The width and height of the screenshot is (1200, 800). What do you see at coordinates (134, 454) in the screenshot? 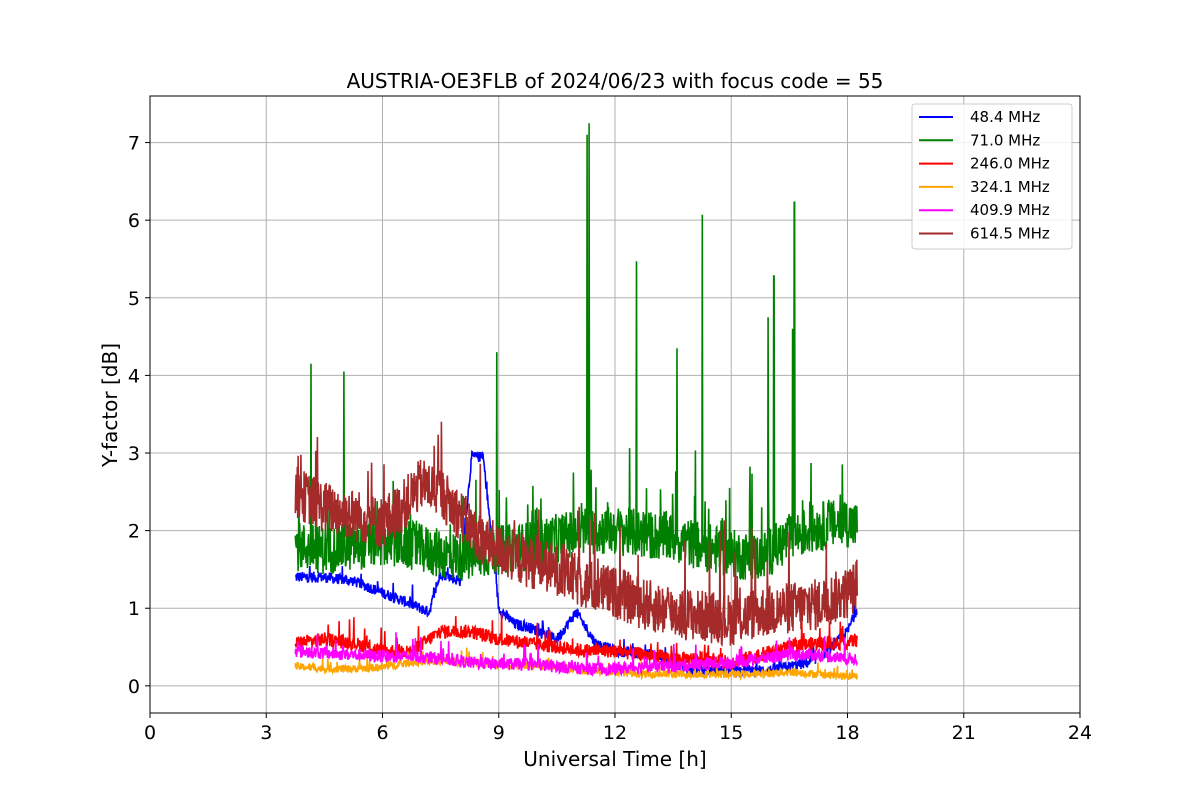
I see `y-tick-label: 3` at bounding box center [134, 454].